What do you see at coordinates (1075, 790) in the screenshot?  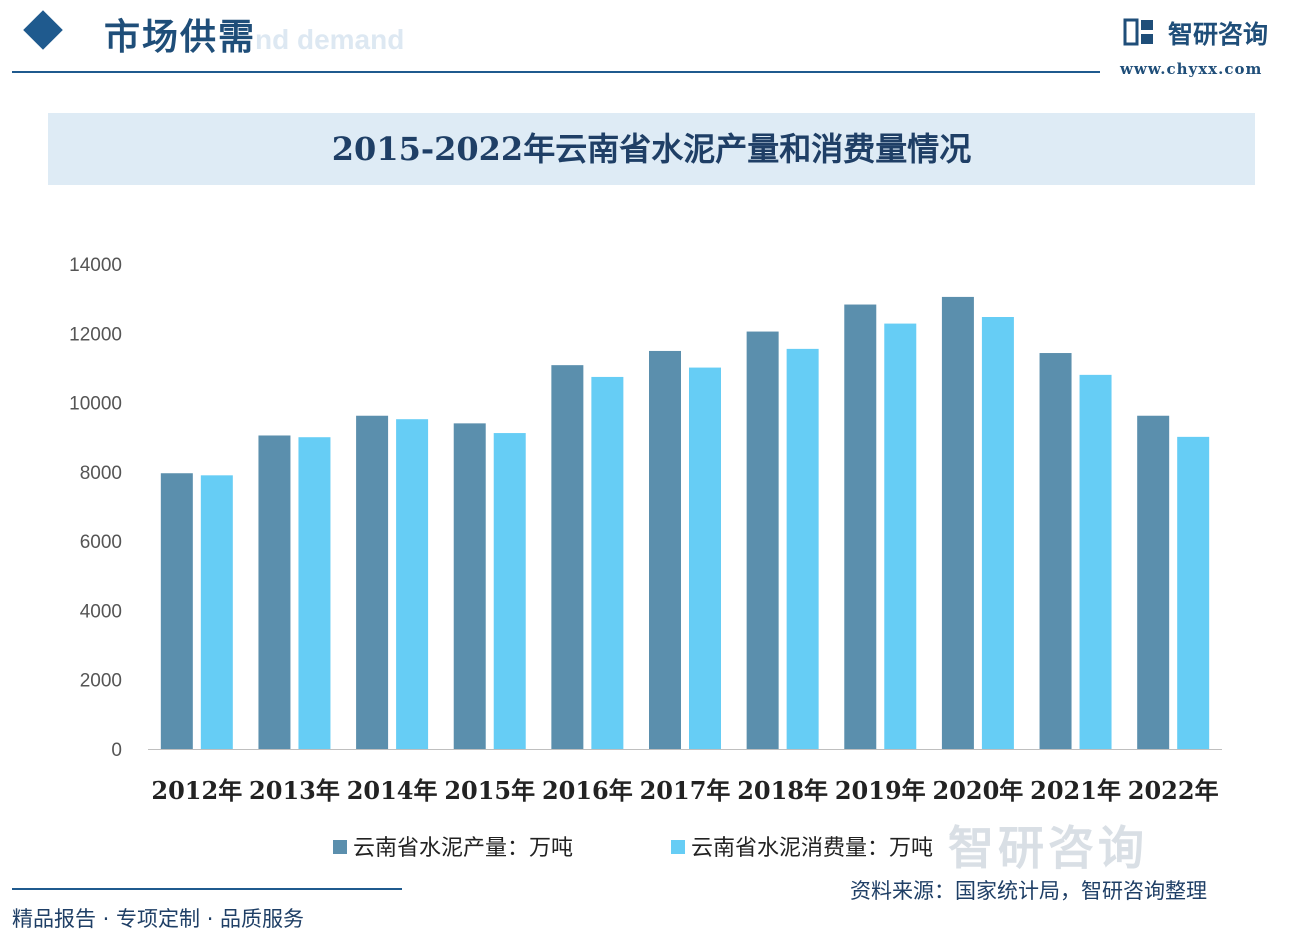 I see `x-tick-label: 2021年` at bounding box center [1075, 790].